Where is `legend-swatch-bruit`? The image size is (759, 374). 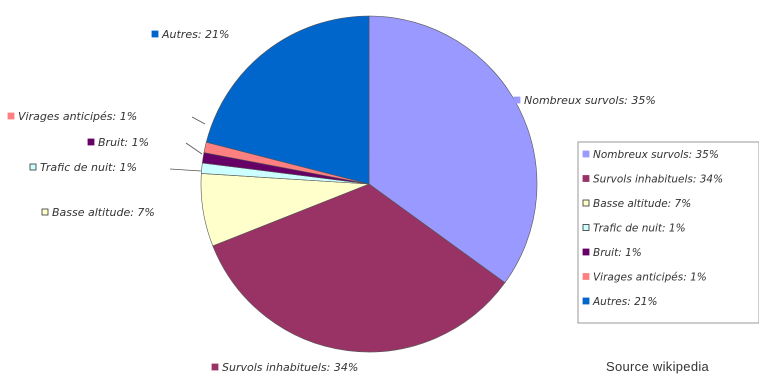
legend-swatch-bruit is located at coordinates (586, 252).